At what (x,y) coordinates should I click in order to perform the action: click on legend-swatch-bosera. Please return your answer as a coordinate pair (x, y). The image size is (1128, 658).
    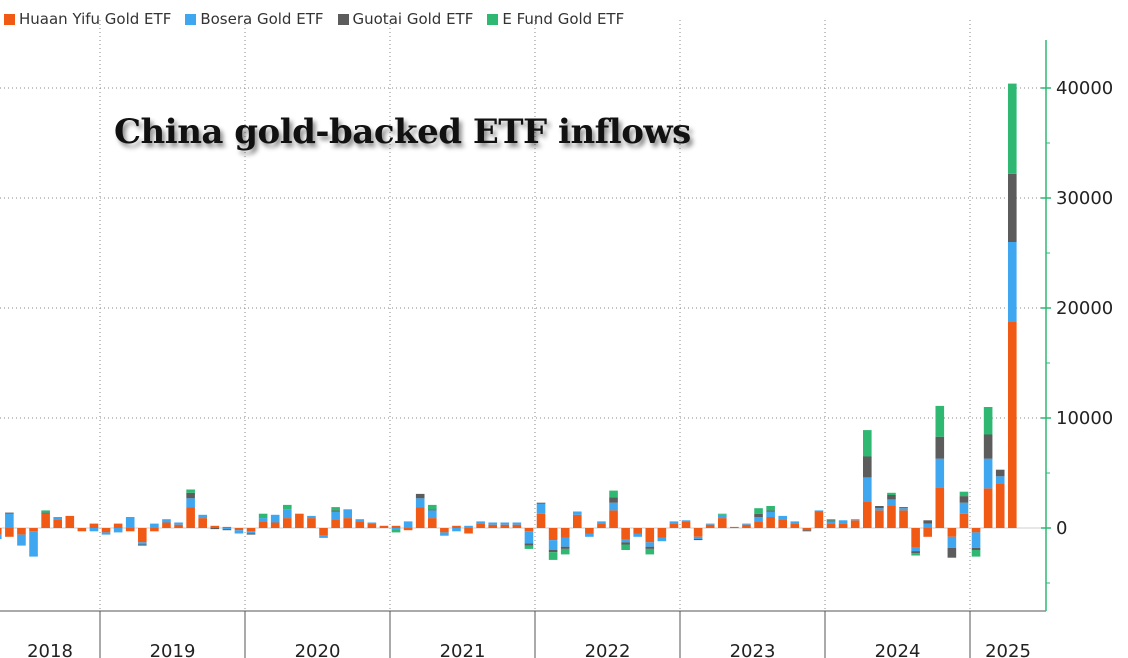
    Looking at the image, I should click on (191, 19).